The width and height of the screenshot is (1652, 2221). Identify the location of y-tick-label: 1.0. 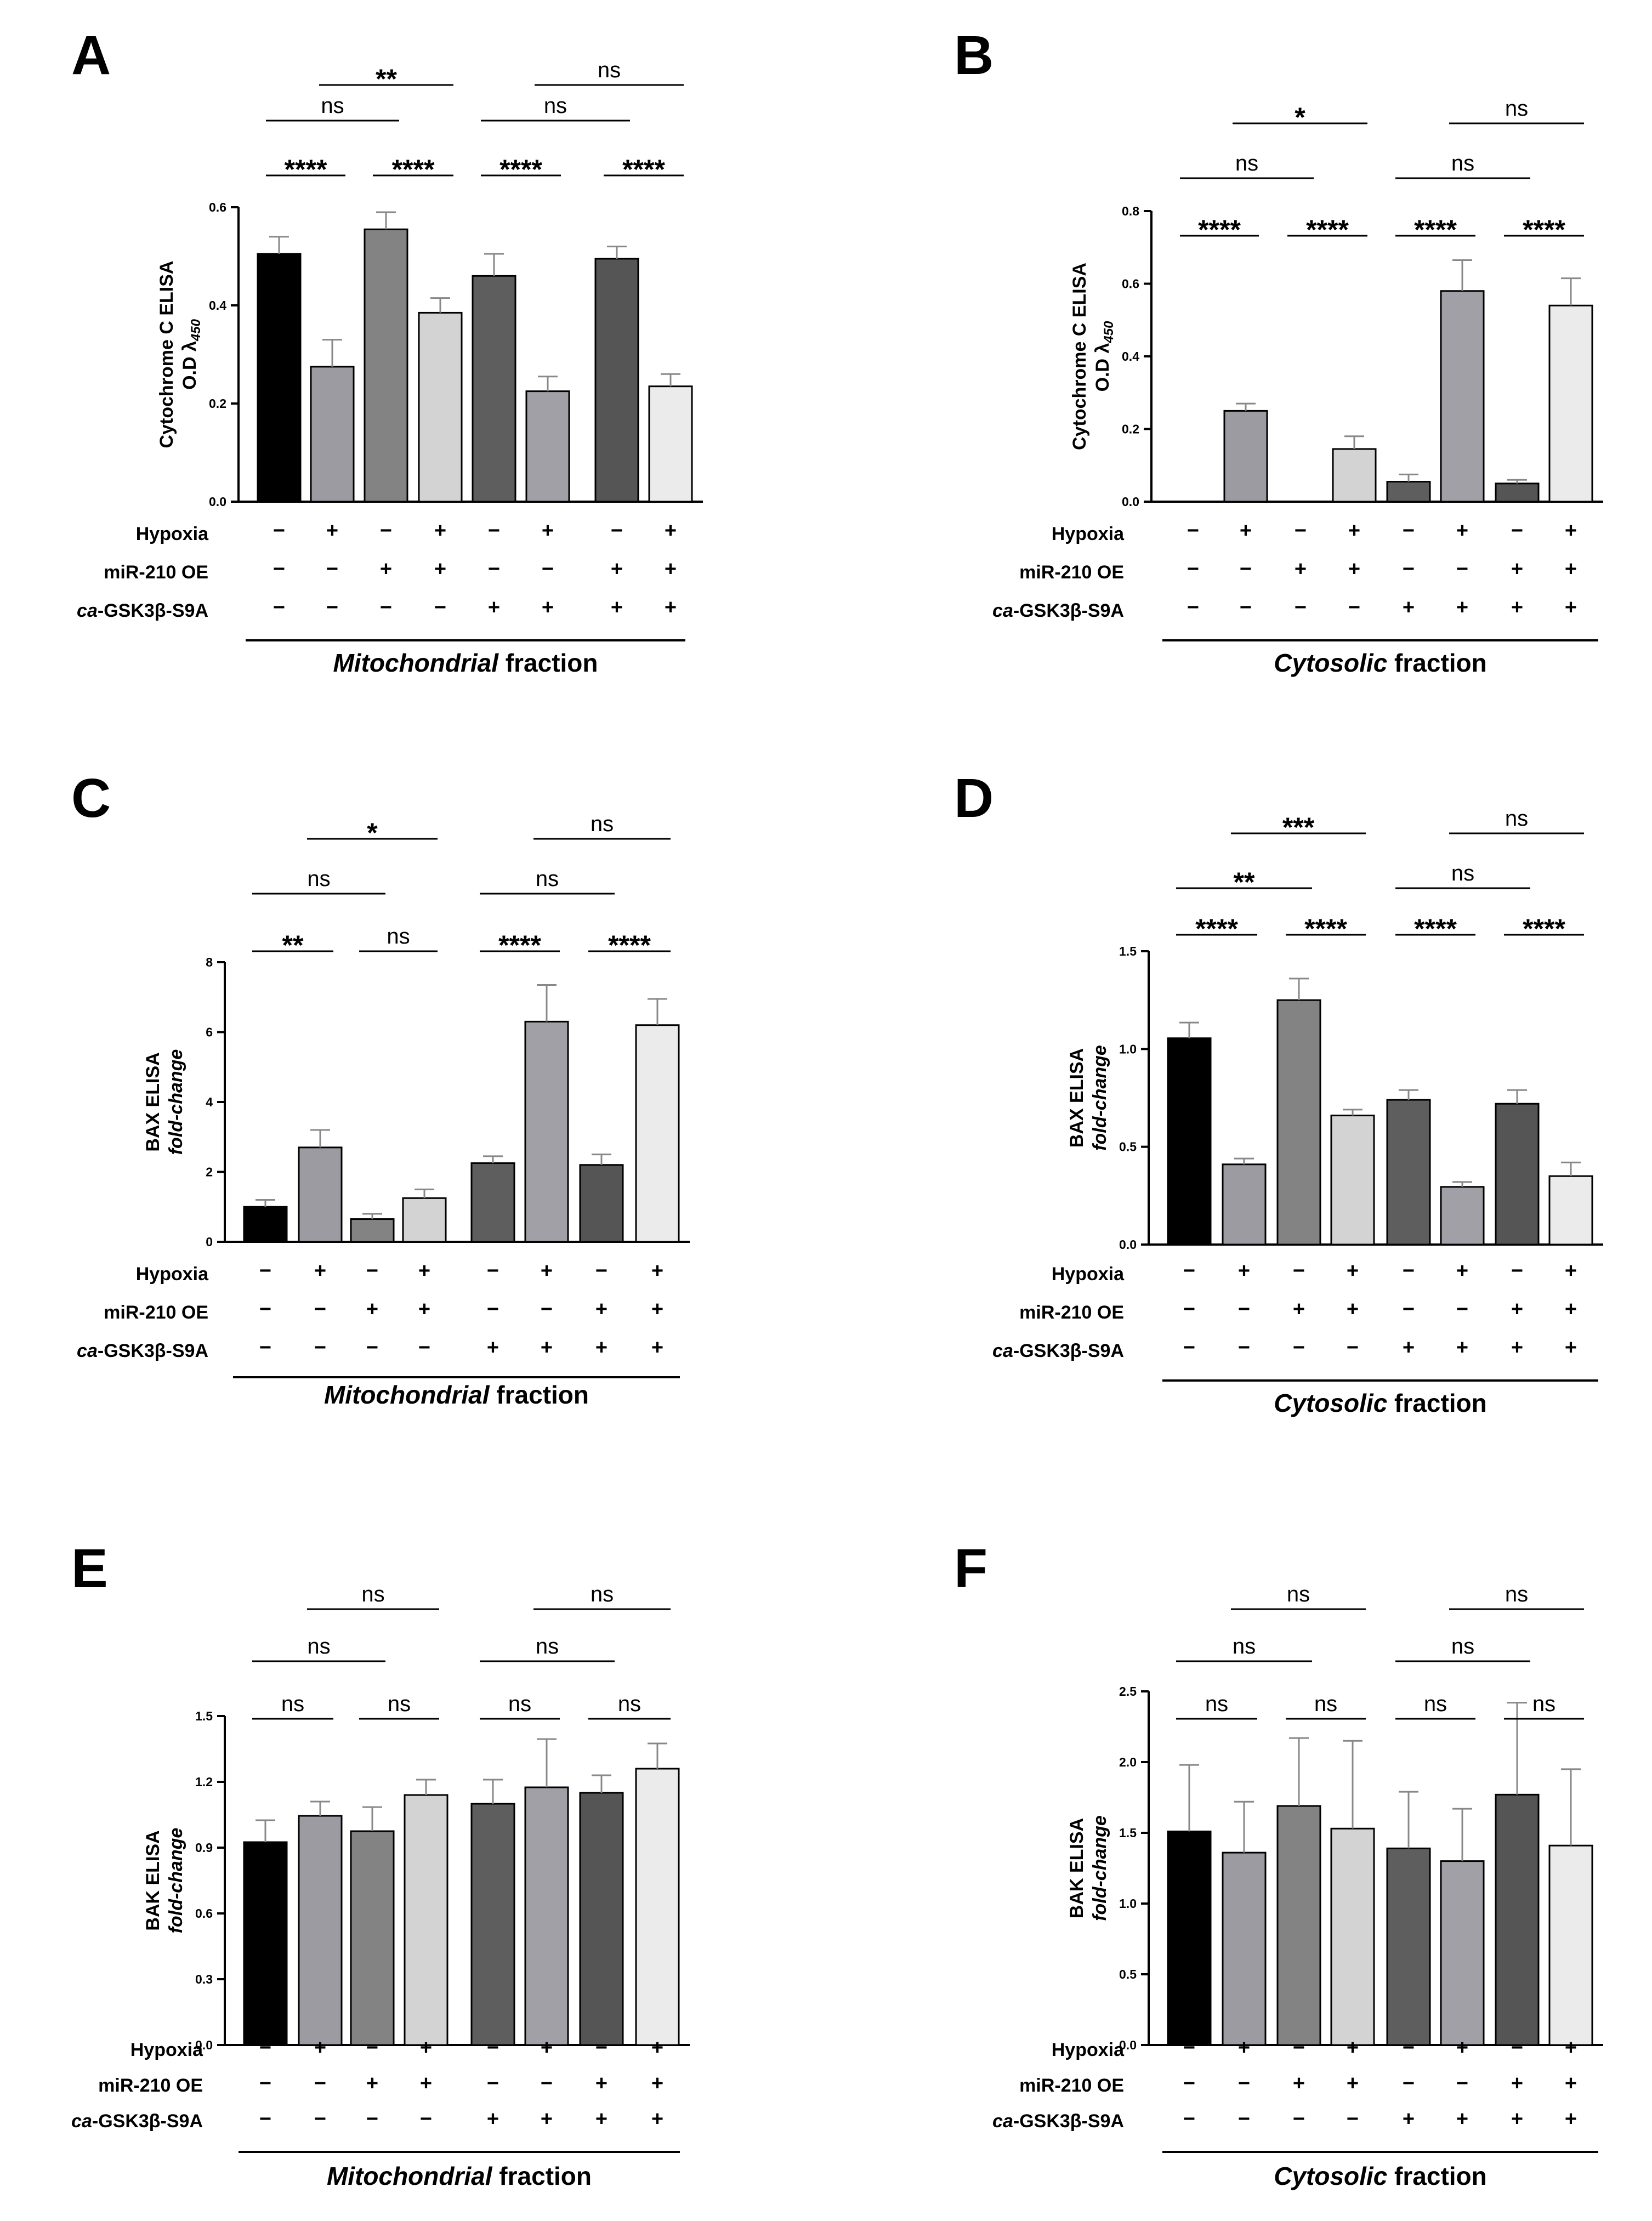
(1128, 1903).